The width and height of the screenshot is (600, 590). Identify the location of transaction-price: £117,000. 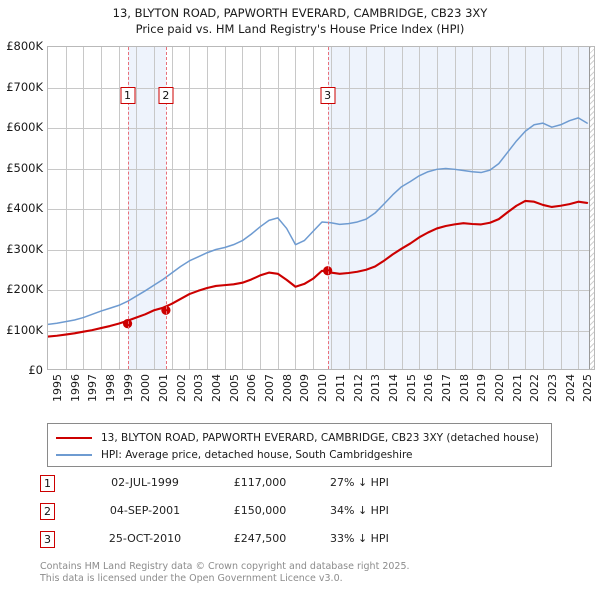
(260, 482).